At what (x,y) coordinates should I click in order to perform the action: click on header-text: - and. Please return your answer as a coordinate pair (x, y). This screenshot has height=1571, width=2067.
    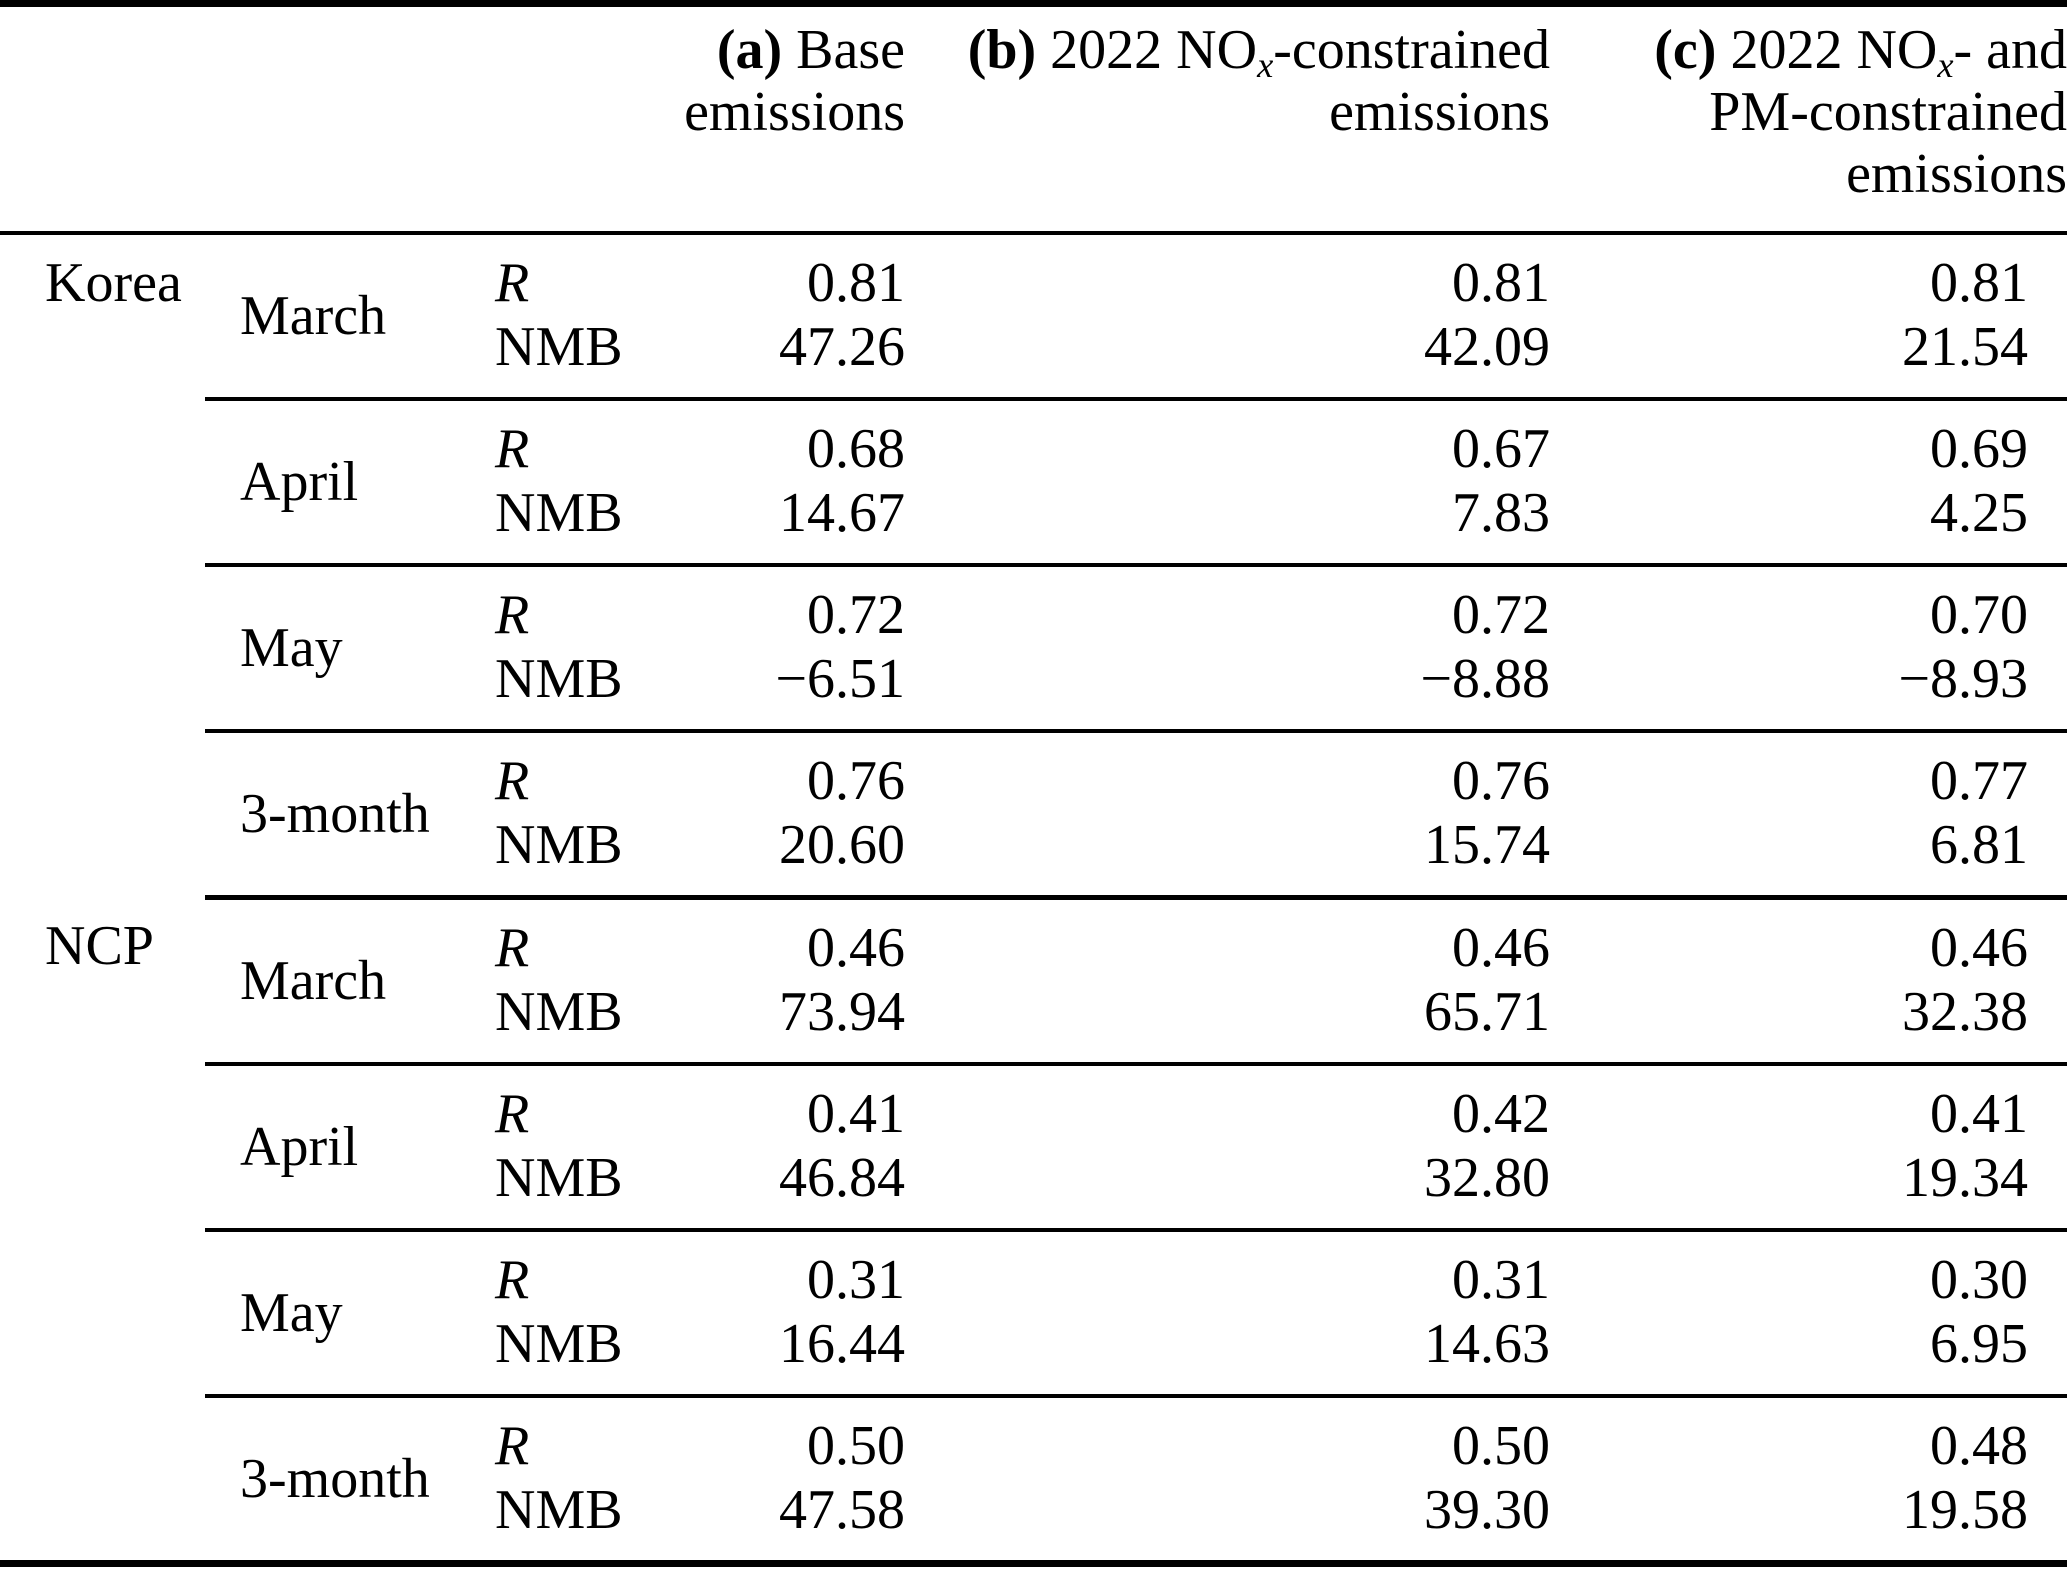
    Looking at the image, I should click on (2010, 50).